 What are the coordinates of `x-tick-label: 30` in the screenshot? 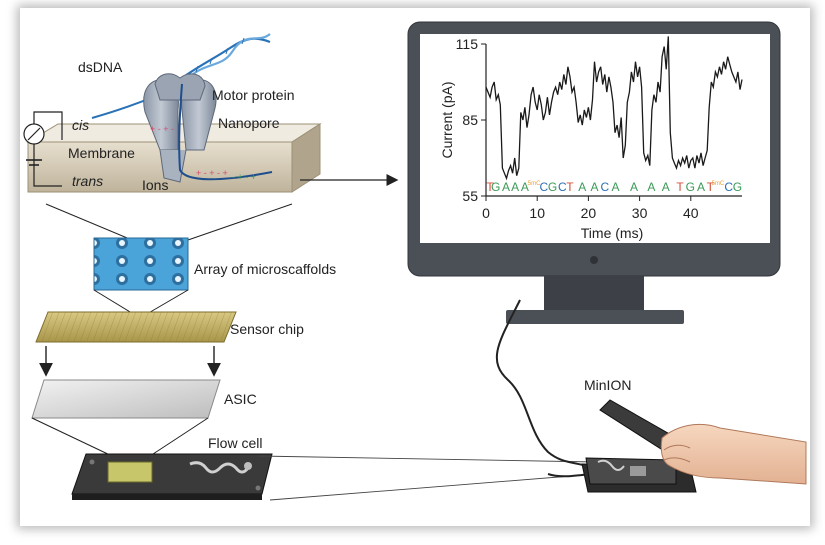 It's located at (640, 213).